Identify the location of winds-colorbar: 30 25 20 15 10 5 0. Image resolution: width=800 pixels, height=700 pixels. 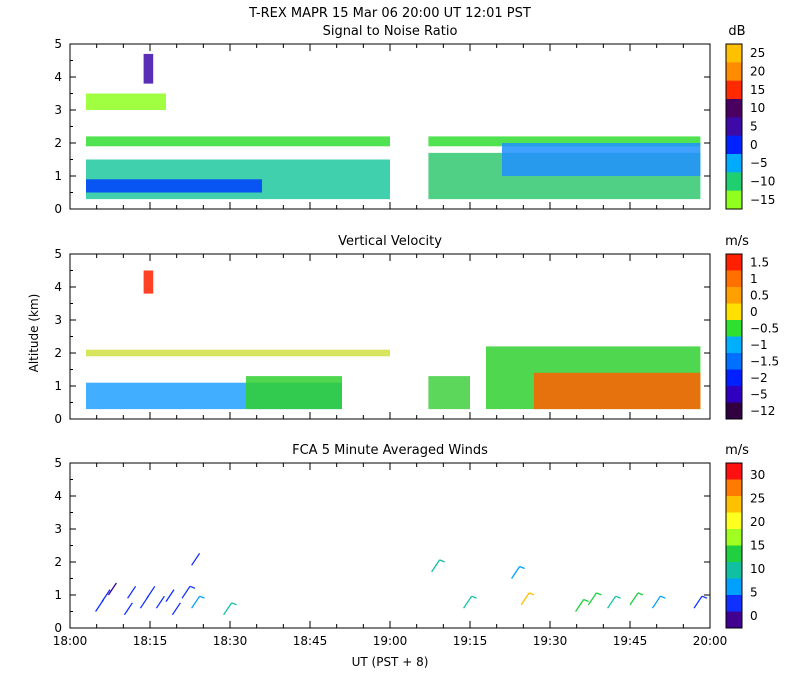
(745, 545).